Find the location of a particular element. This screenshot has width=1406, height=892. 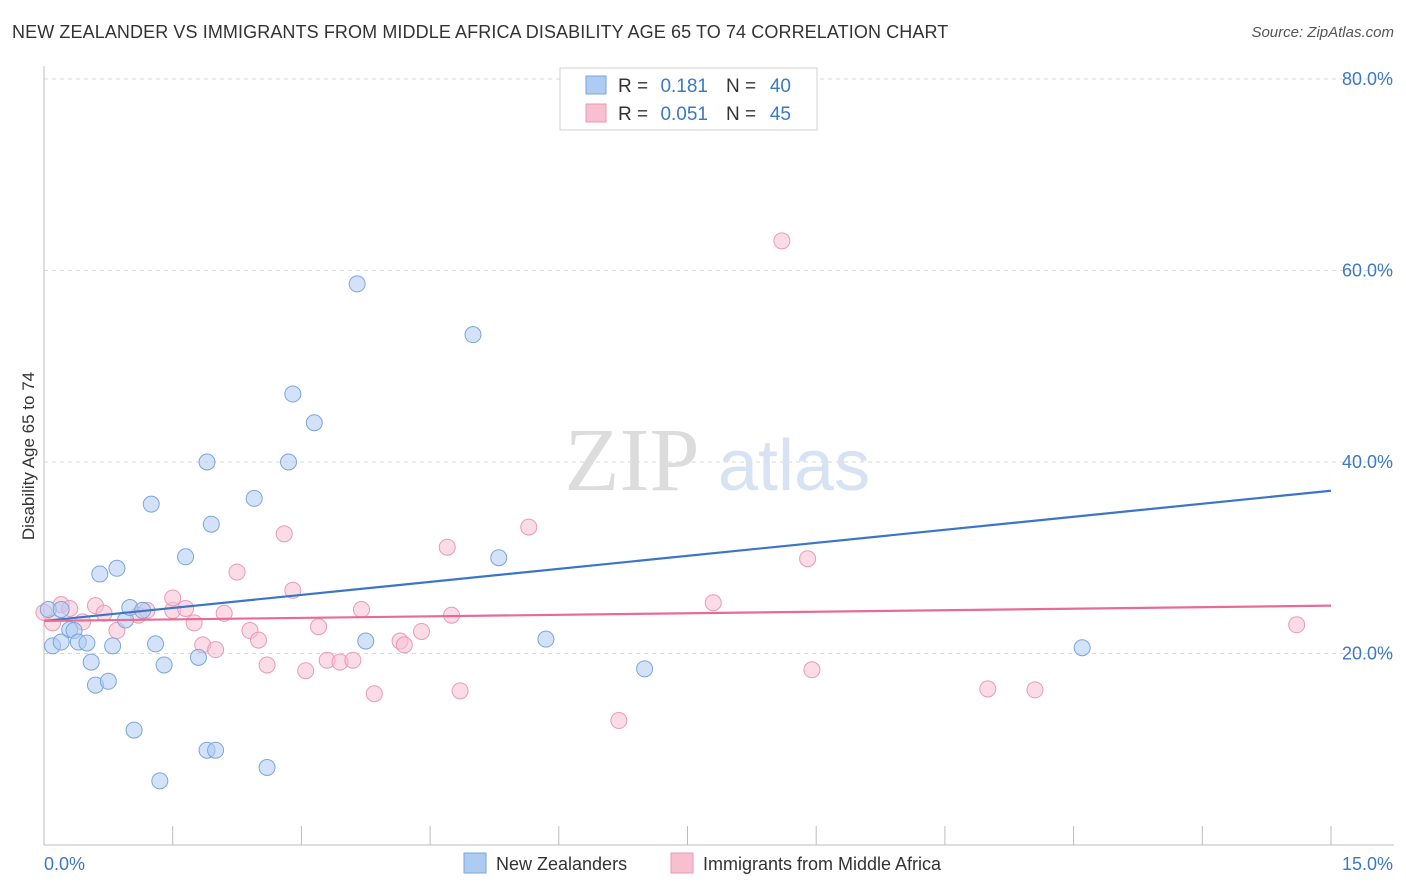

legend-swatch-blue is located at coordinates (596, 85).